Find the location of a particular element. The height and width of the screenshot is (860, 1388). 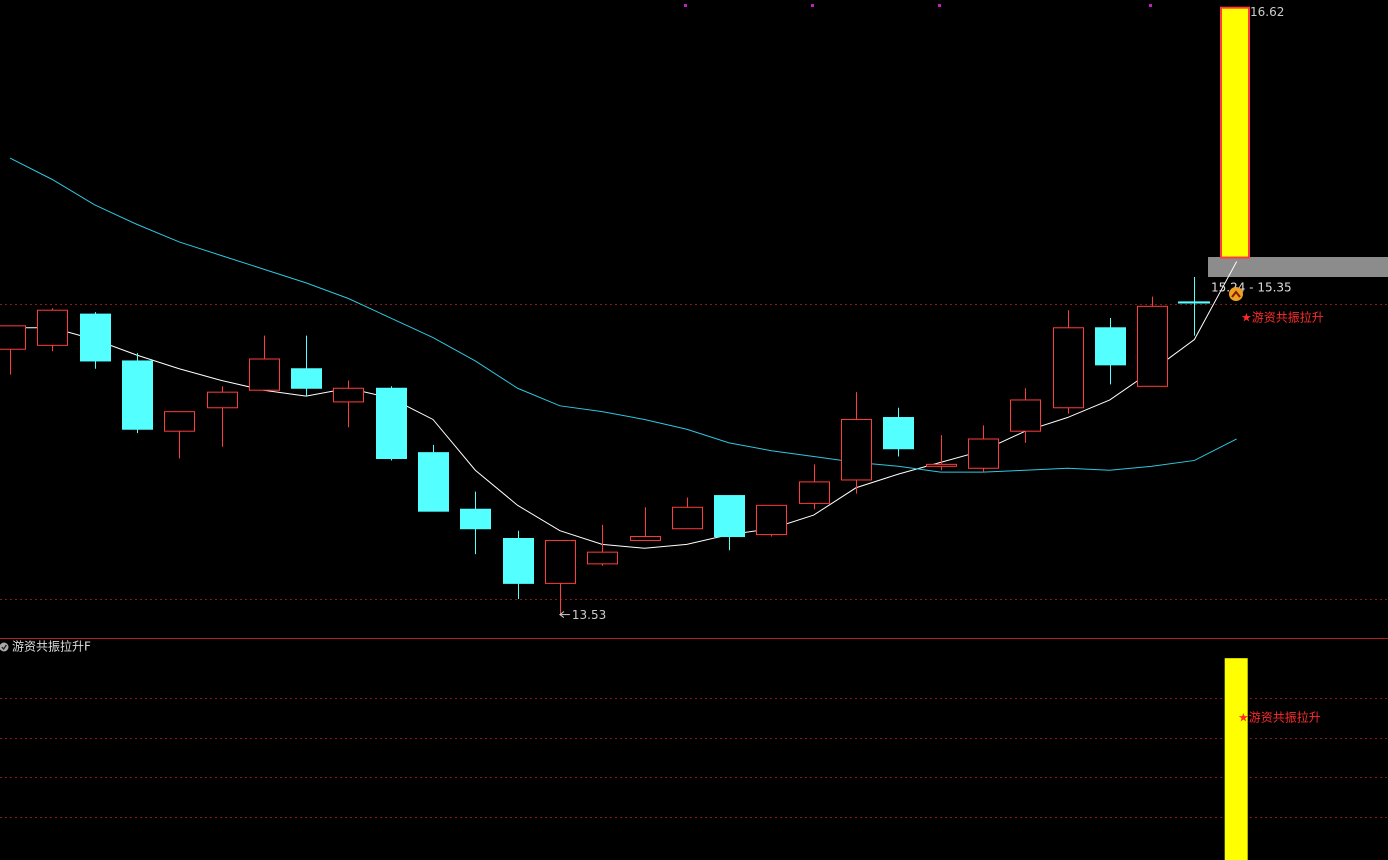

signal-bar is located at coordinates (1235, 132).